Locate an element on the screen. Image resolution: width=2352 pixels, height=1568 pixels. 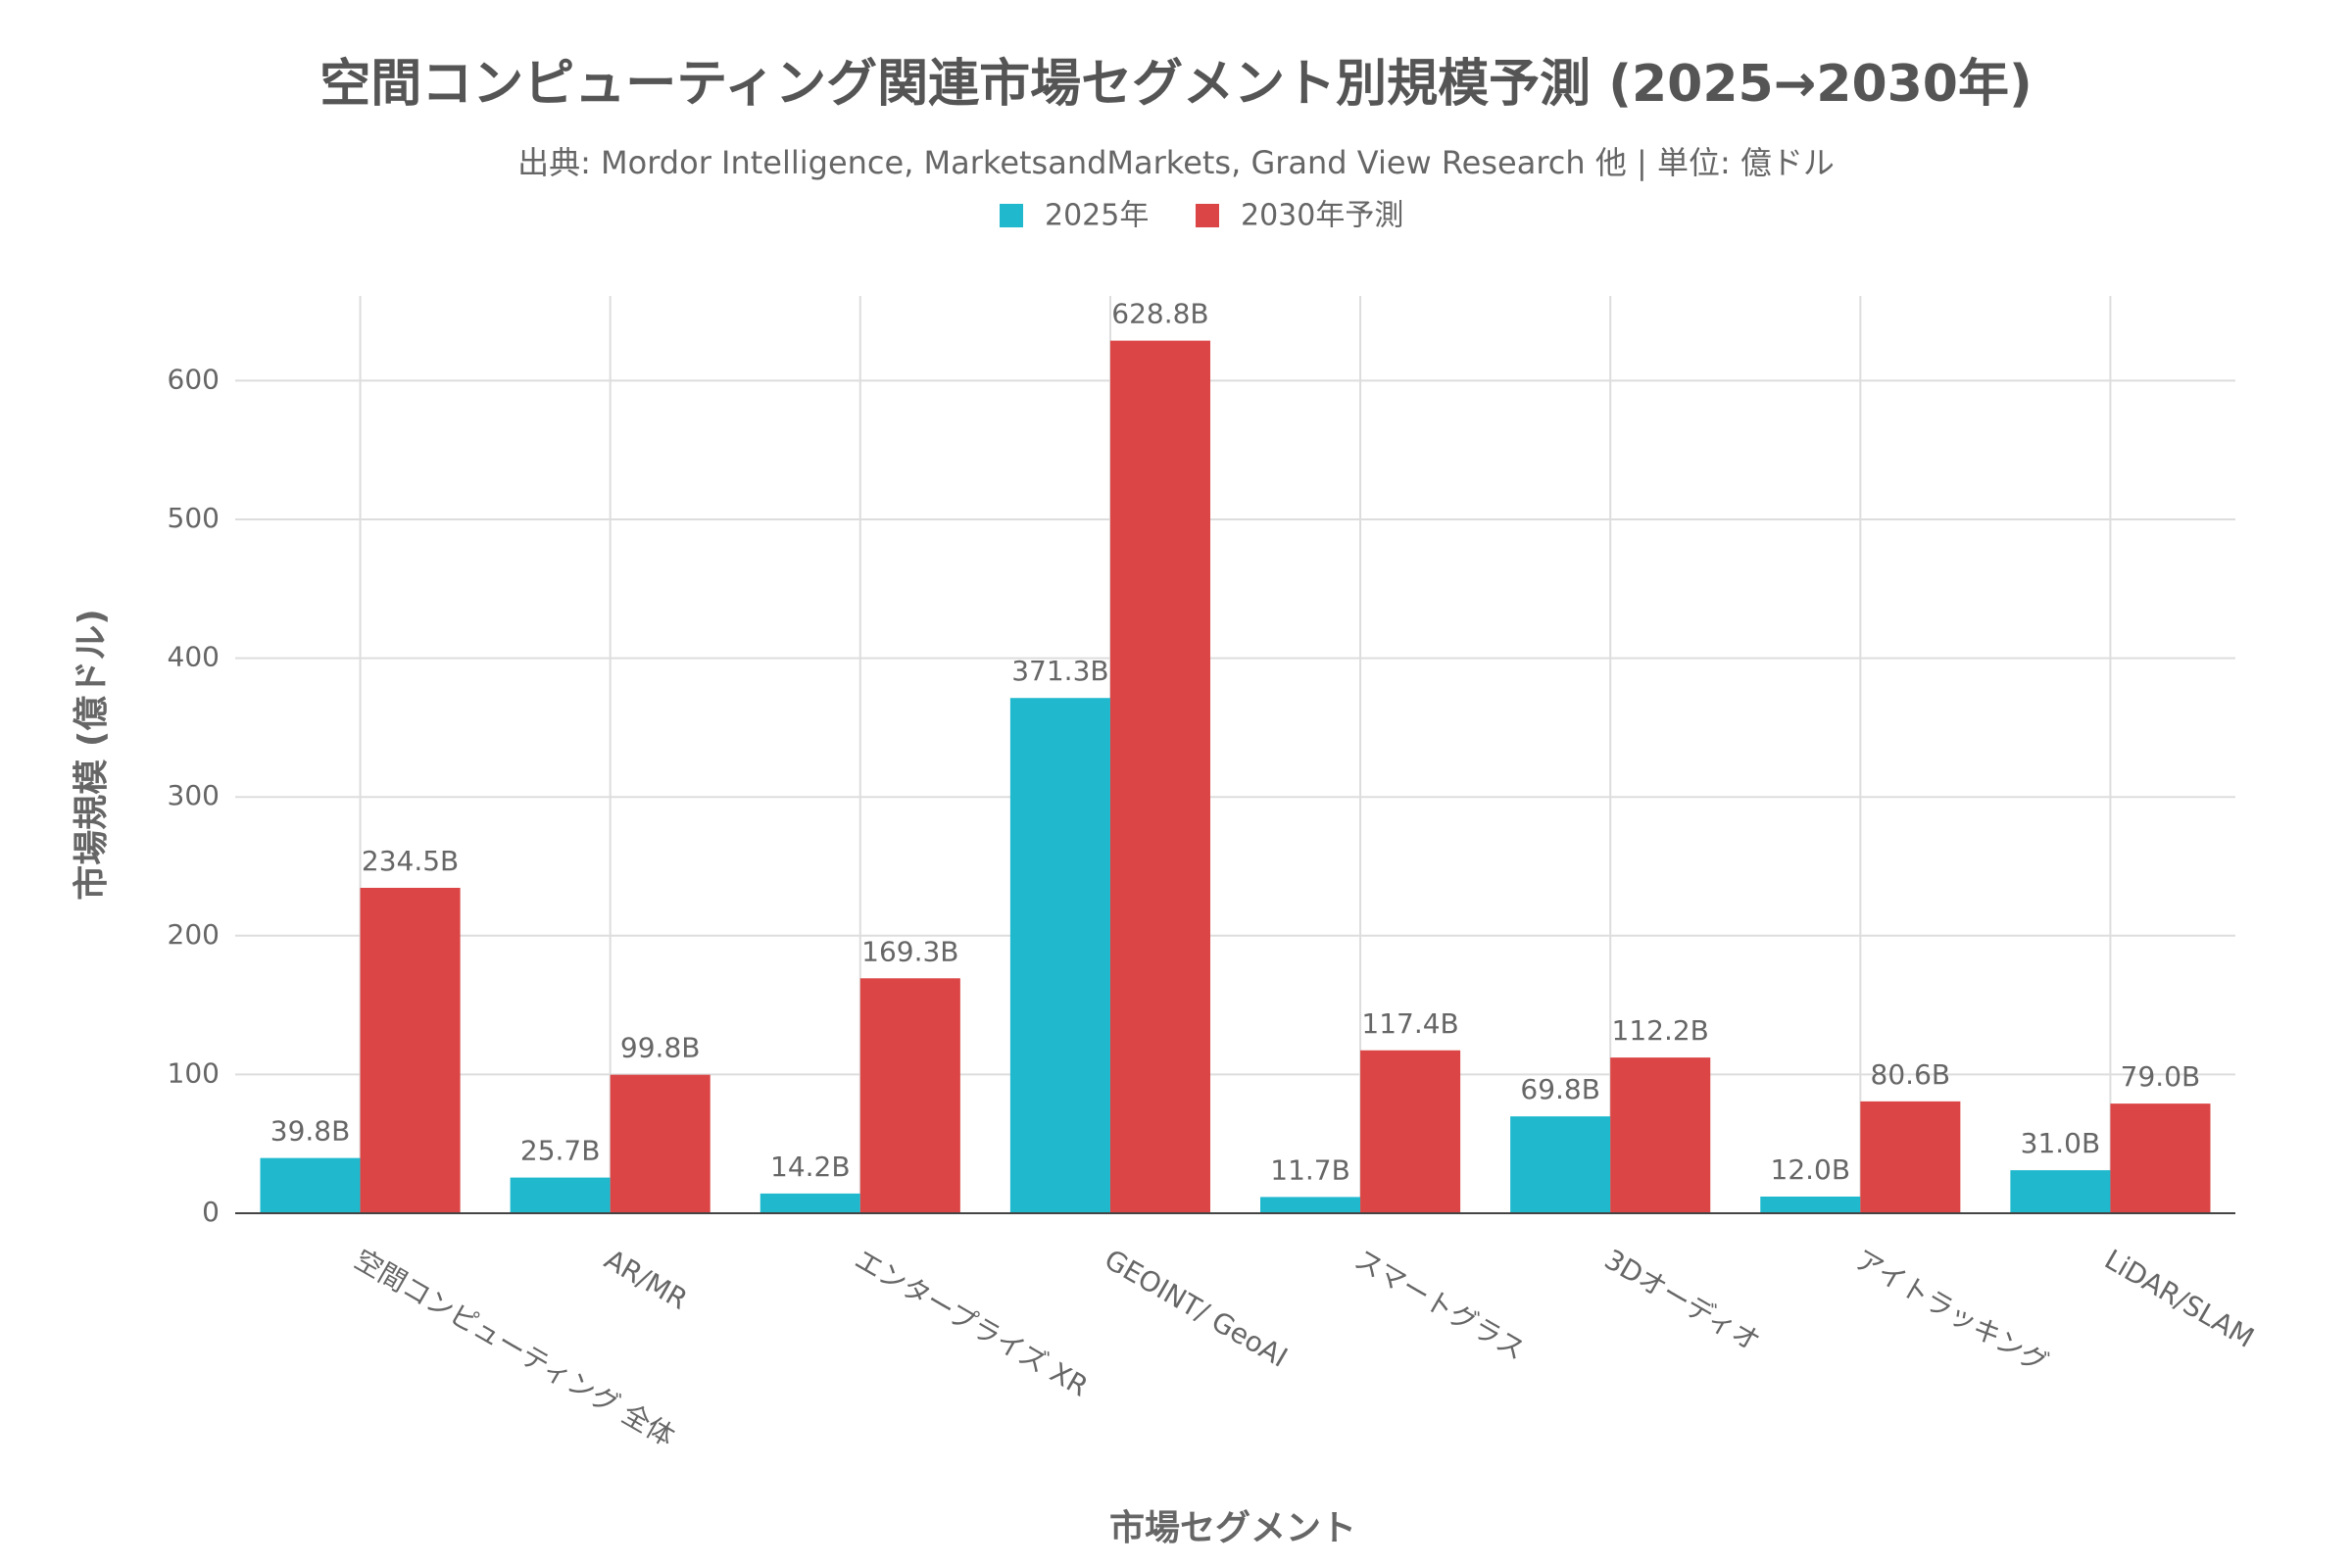
y-tick-label: 500 is located at coordinates (194, 518).